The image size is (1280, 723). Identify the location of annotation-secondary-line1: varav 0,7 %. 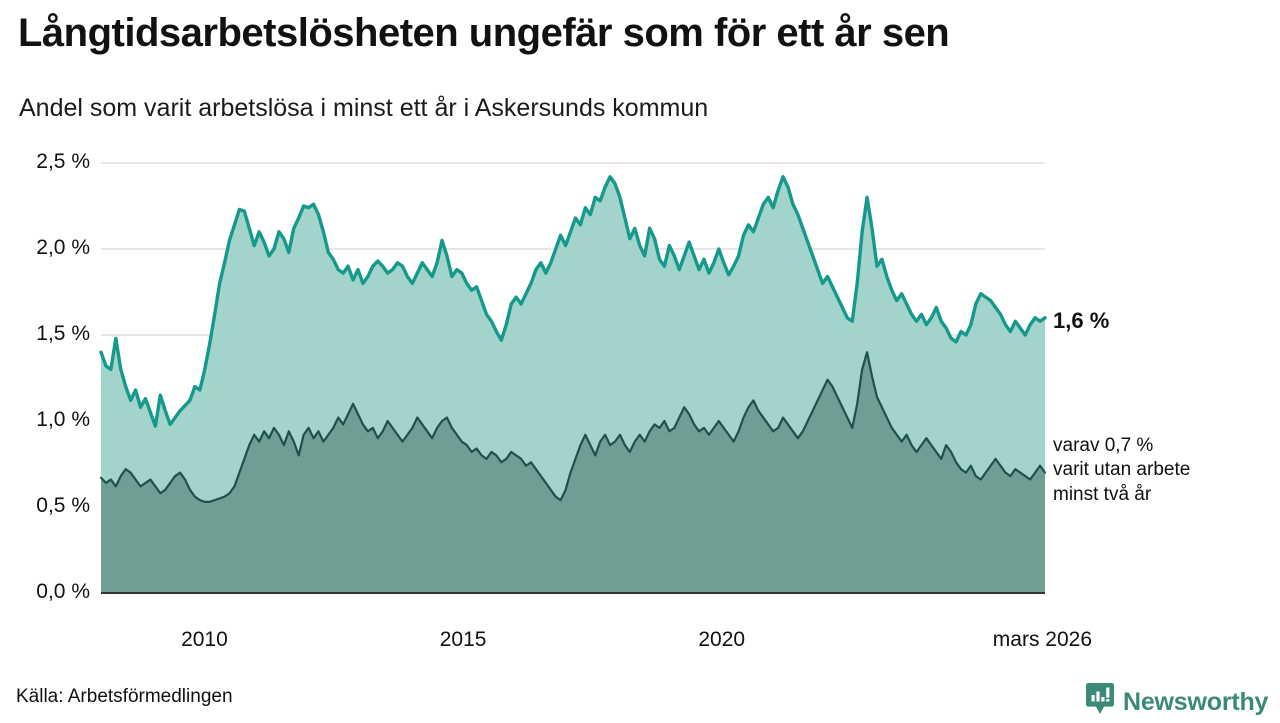
(1103, 445).